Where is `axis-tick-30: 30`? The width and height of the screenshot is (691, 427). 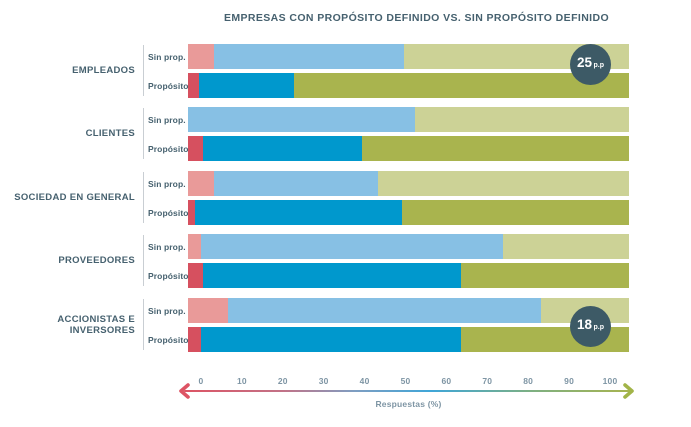
axis-tick-30: 30 is located at coordinates (323, 381).